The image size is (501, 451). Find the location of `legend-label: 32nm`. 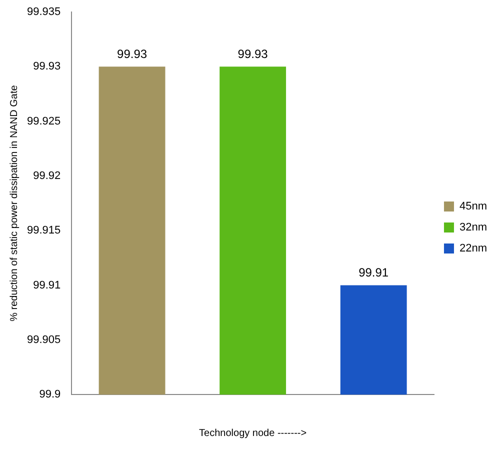

legend-label: 32nm is located at coordinates (473, 228).